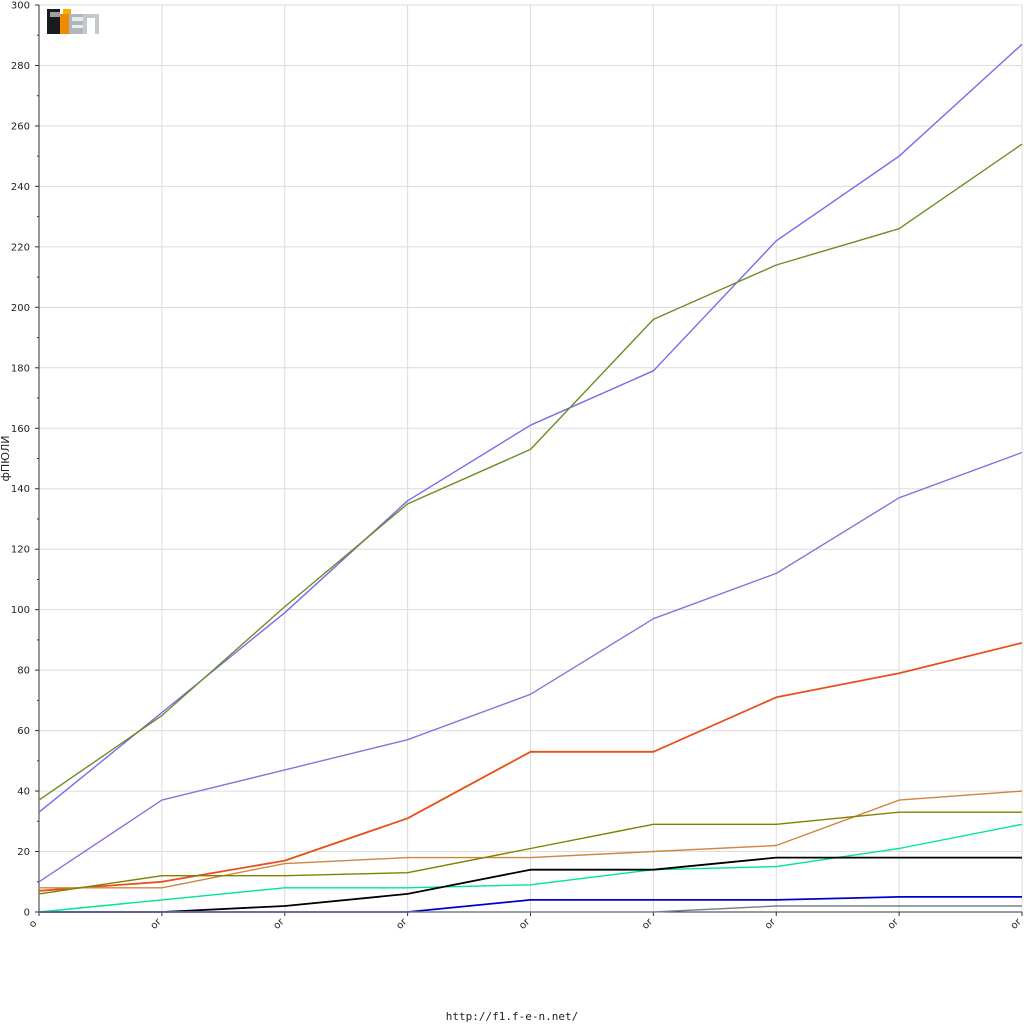  I want to click on y-tick-label: 180, so click(20, 368).